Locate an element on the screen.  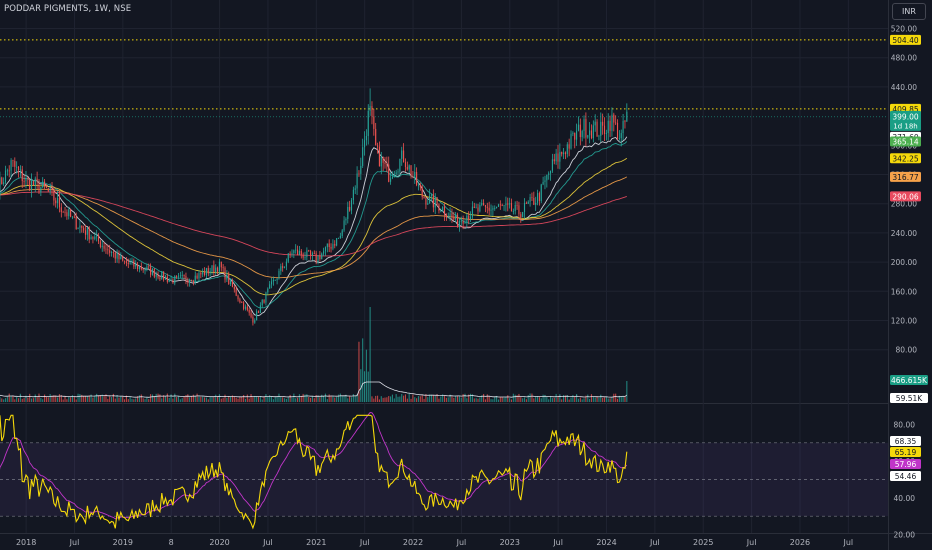
value-tag-bg is located at coordinates (905, 441).